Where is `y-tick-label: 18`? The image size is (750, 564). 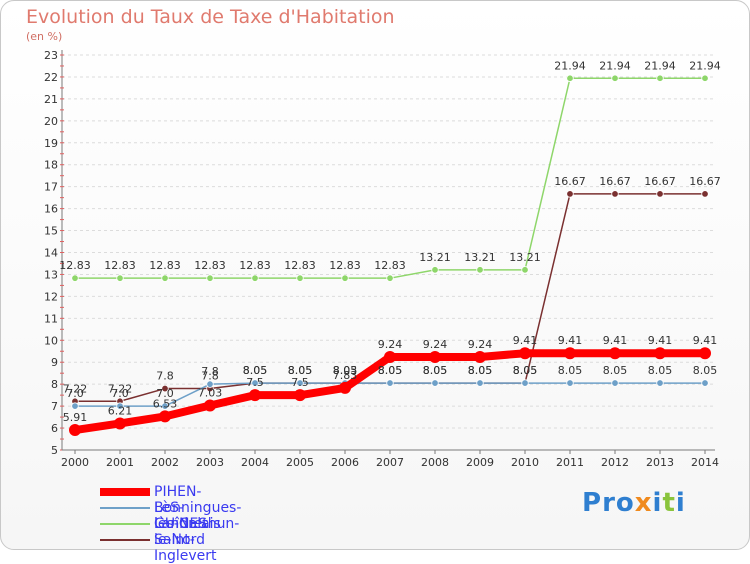
y-tick-label: 18 is located at coordinates (51, 165).